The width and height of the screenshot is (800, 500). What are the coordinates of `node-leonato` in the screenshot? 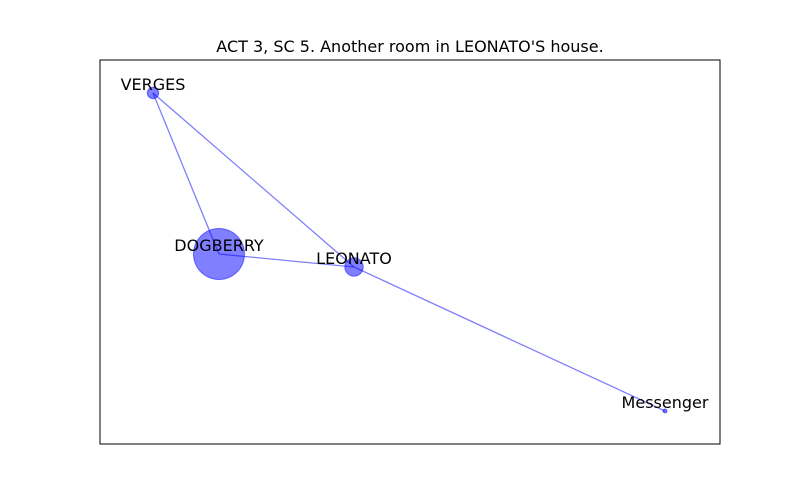 It's located at (354, 267).